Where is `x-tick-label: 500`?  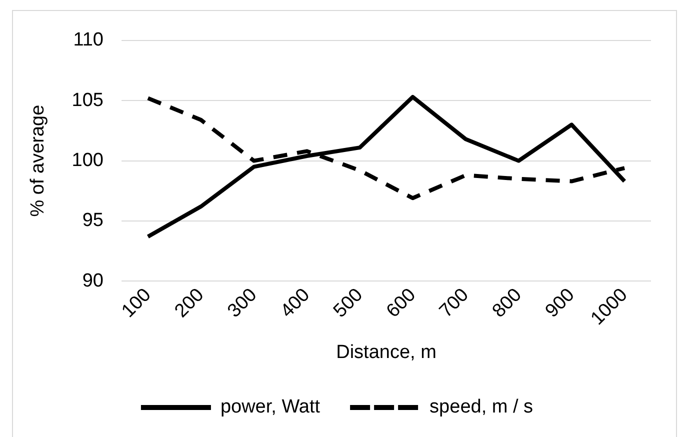 x-tick-label: 500 is located at coordinates (349, 303).